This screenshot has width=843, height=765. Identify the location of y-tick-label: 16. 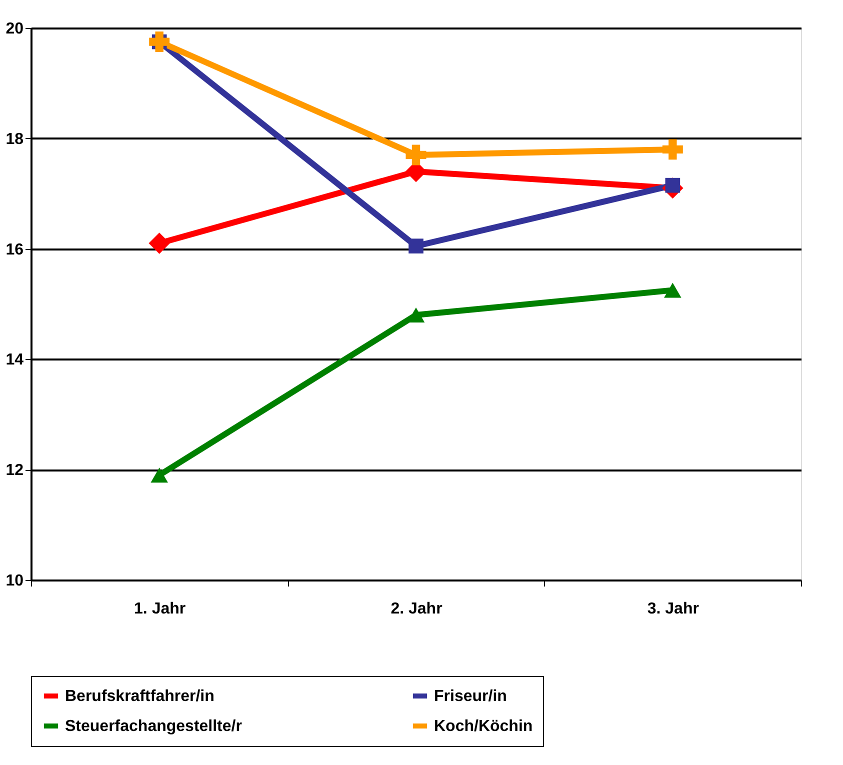
(15, 249).